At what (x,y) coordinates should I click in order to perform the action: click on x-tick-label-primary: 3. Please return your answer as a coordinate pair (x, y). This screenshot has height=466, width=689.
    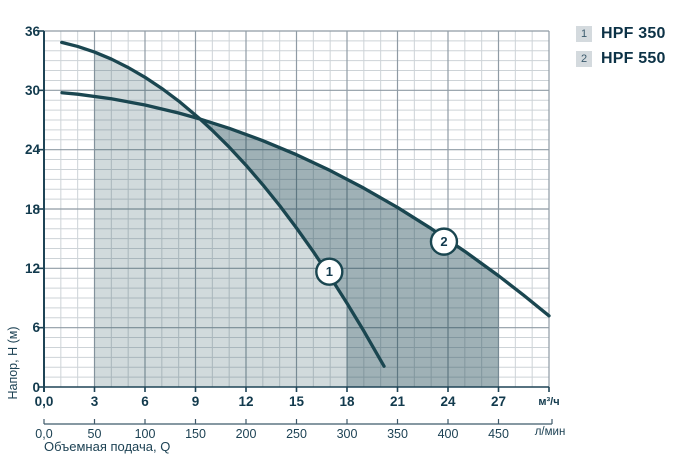
    Looking at the image, I should click on (94, 401).